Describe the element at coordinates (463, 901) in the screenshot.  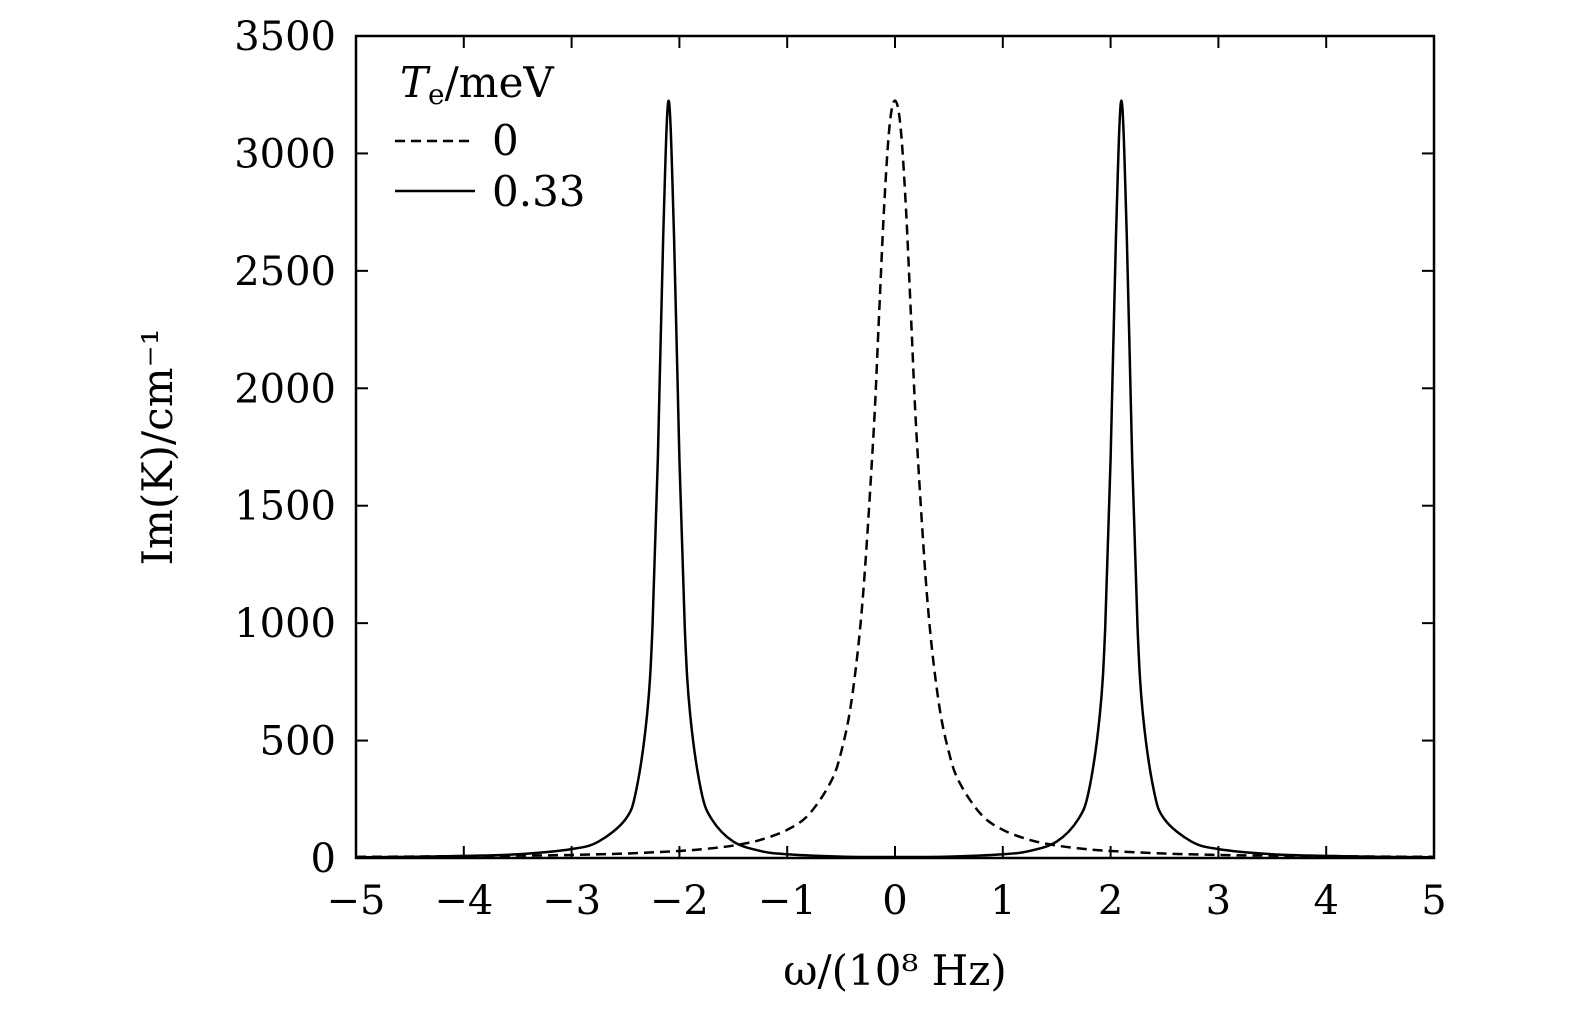
I see `x-tick-label: −4` at that location.